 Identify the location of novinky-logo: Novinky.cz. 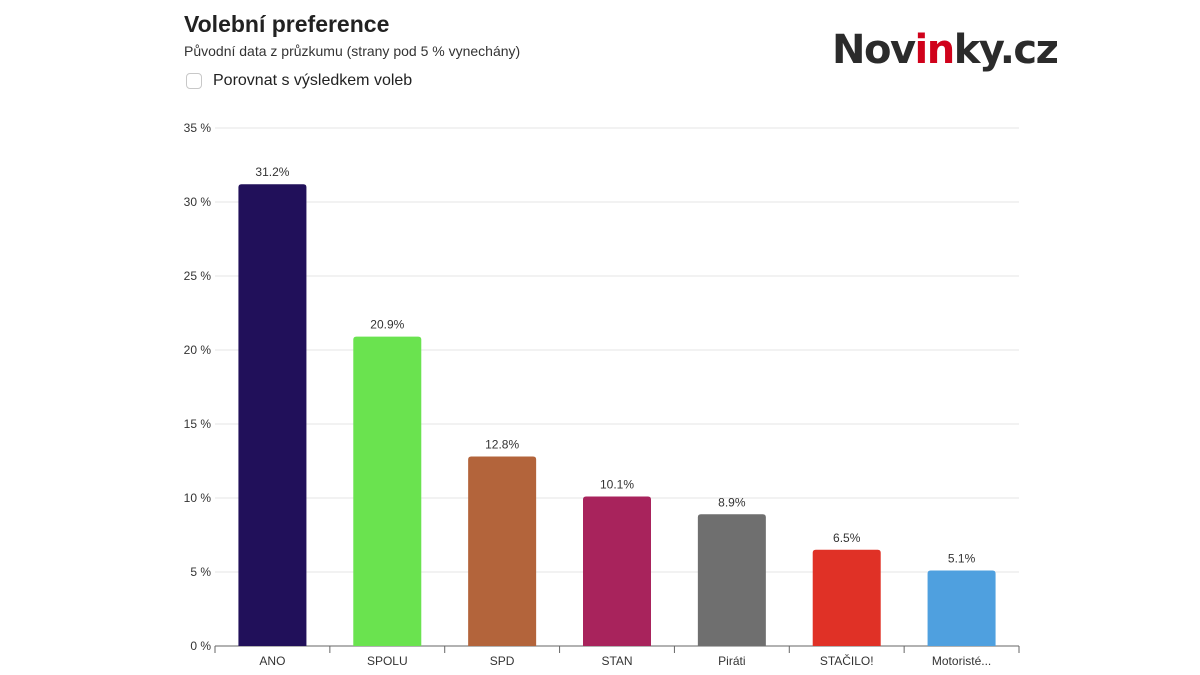
(945, 50).